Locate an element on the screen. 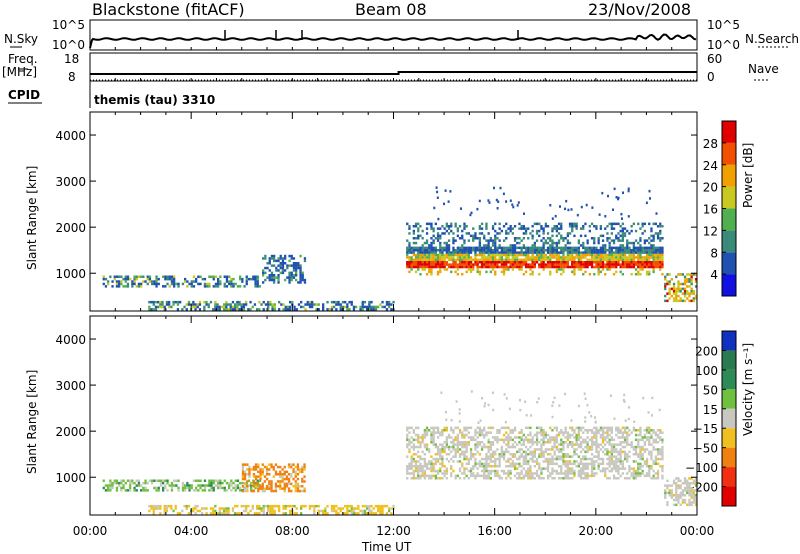  velocity-colorbar-swatch is located at coordinates (729, 438).